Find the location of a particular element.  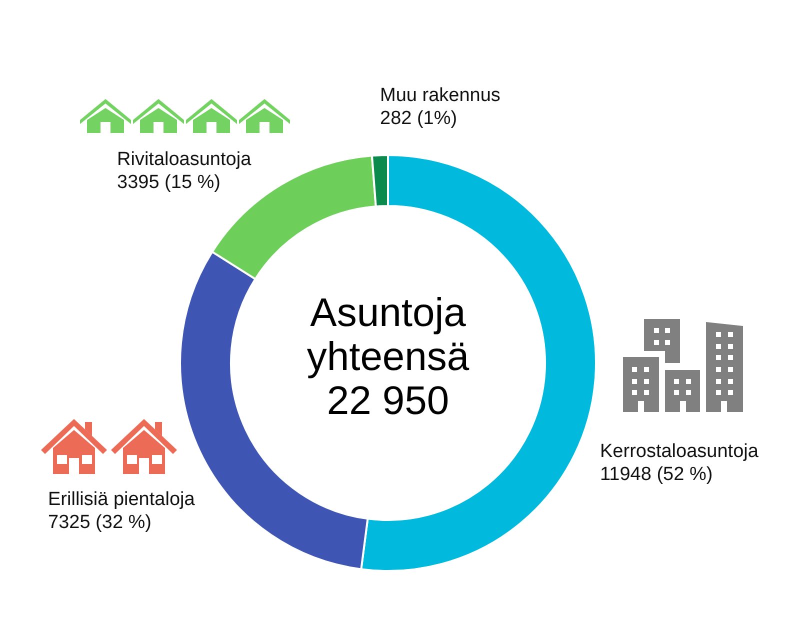

data-label: 282 (1%) is located at coordinates (419, 118).